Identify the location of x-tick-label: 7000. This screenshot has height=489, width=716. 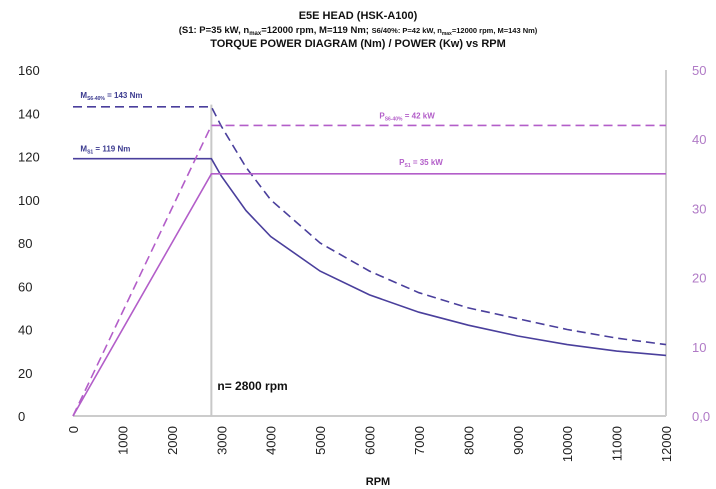
(419, 440).